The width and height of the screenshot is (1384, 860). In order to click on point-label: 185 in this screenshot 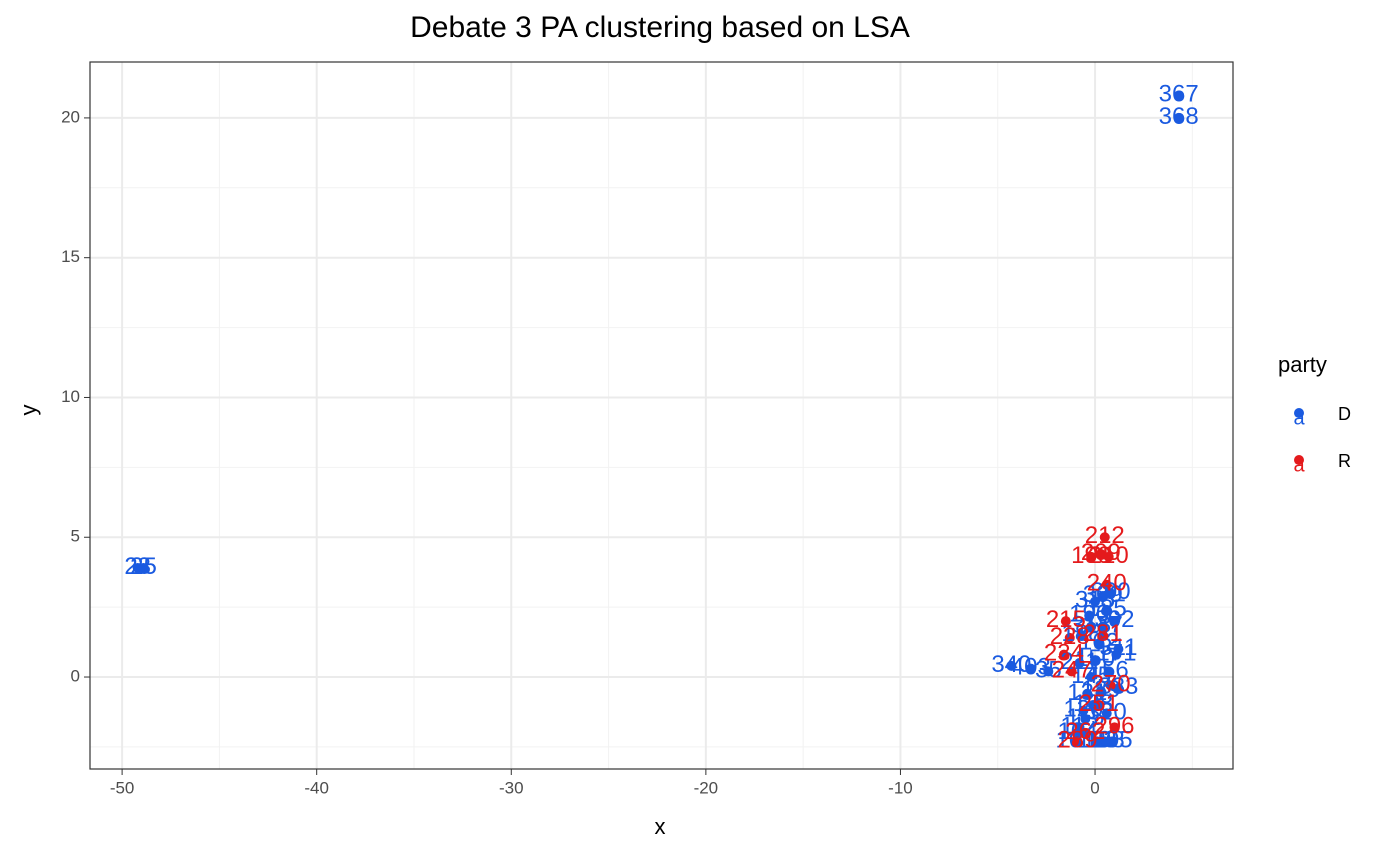, I will do `click(1107, 608)`.